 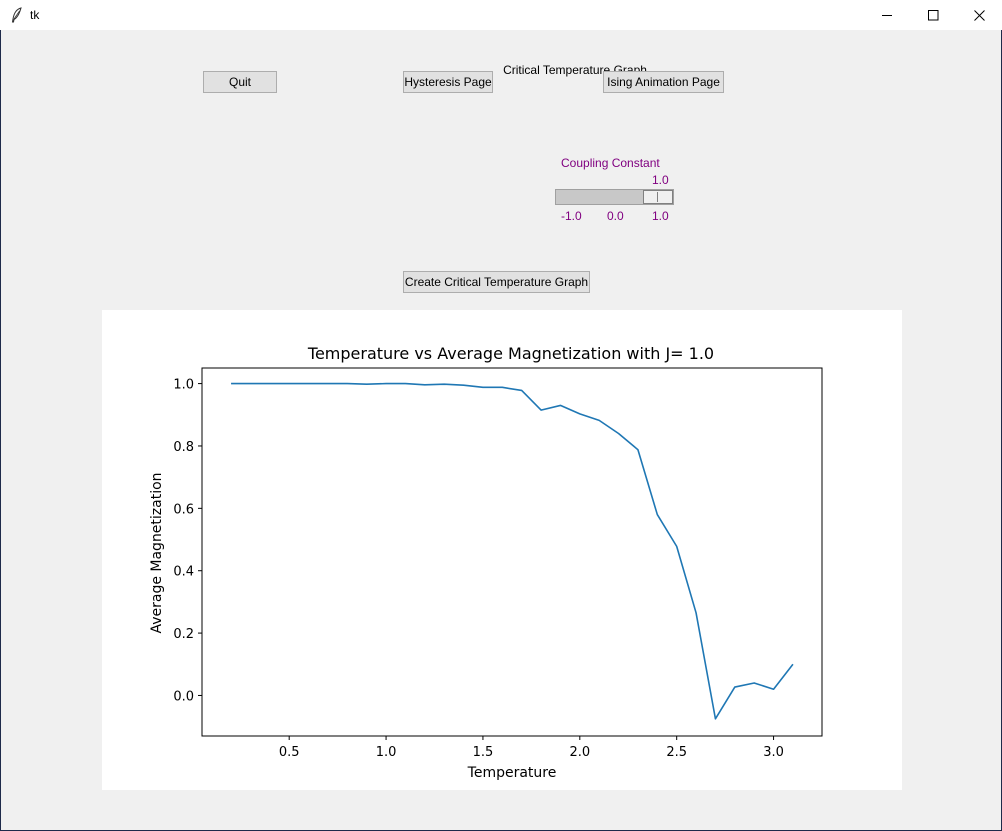 What do you see at coordinates (512, 773) in the screenshot?
I see `x-axis-label: Temperature` at bounding box center [512, 773].